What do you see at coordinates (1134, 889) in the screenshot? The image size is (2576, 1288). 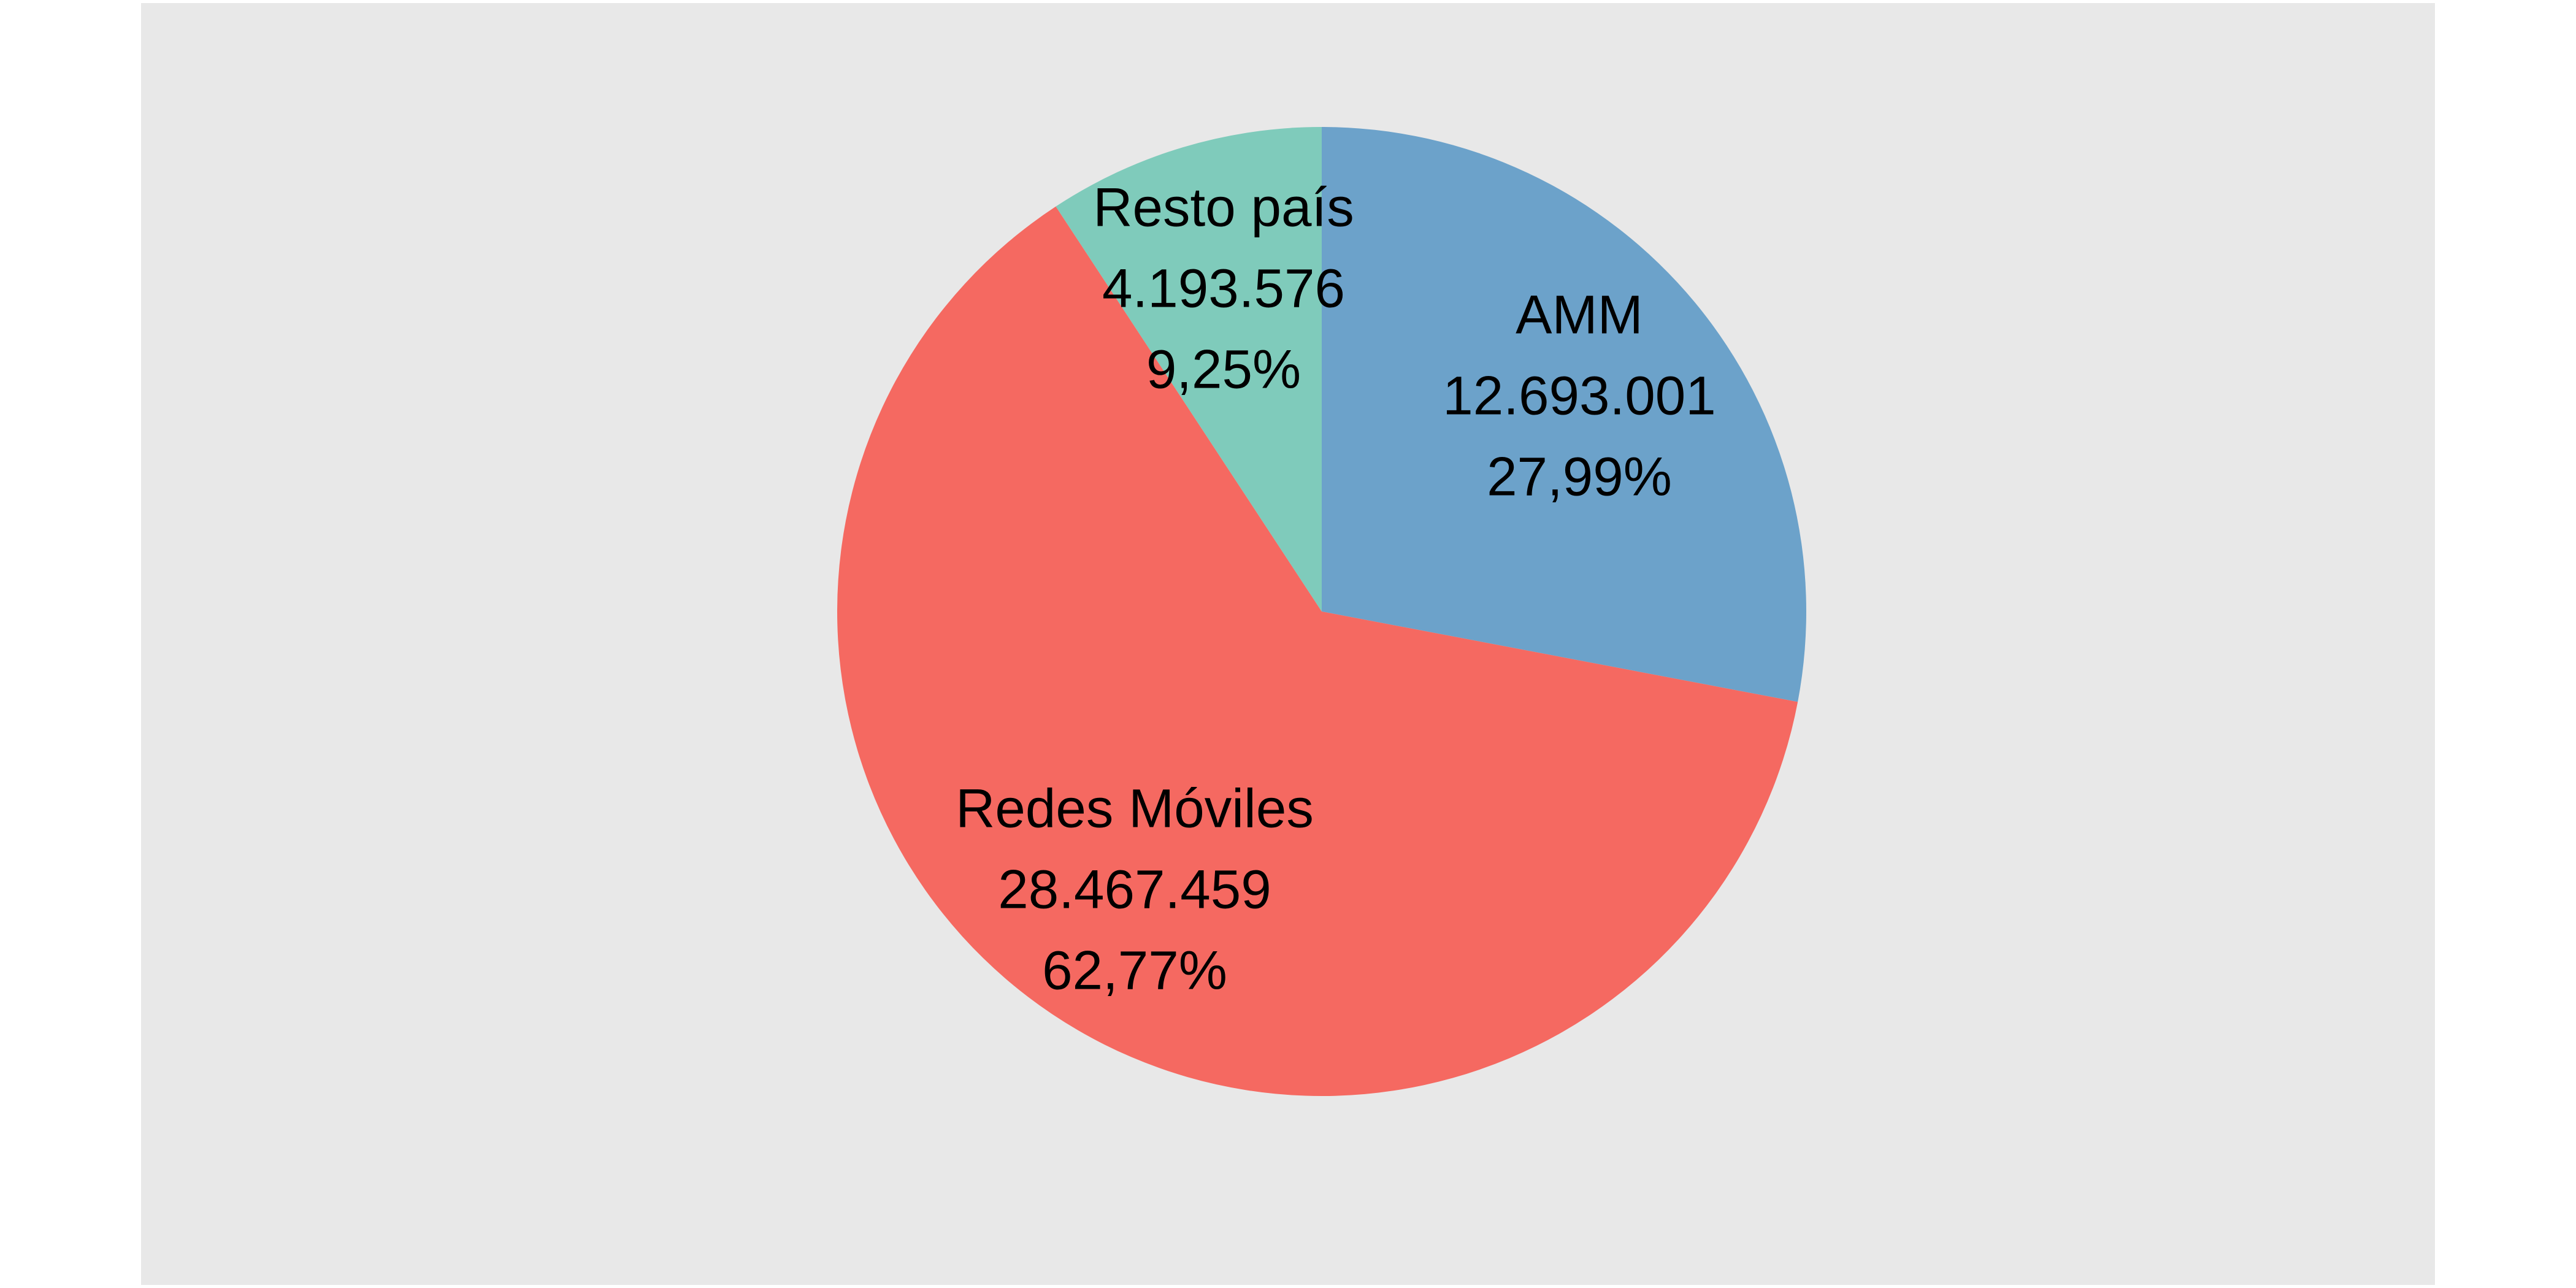 I see `slice-value-label: 28.467.459` at bounding box center [1134, 889].